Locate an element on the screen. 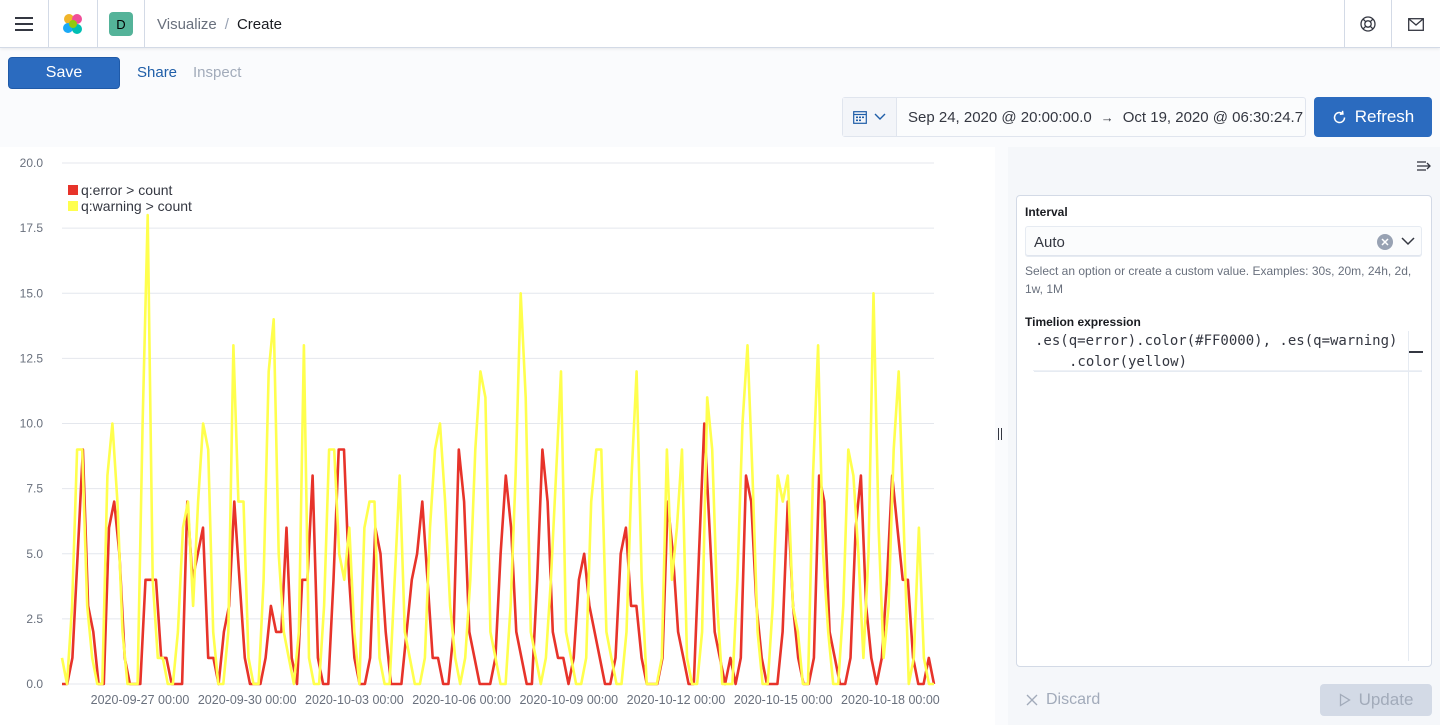 The width and height of the screenshot is (1440, 725). y-tick-label: 2.5 is located at coordinates (34, 619).